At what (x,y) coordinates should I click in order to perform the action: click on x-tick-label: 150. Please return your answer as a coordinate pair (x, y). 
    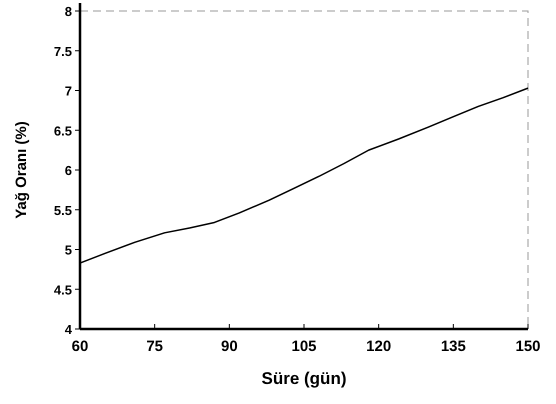
    Looking at the image, I should click on (528, 346).